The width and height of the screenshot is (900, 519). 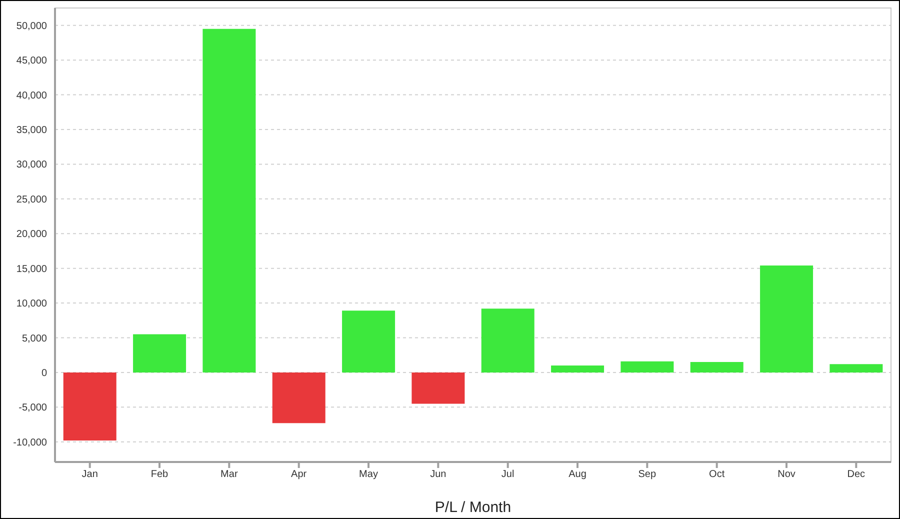 What do you see at coordinates (507, 474) in the screenshot?
I see `x-tick-label: Jul` at bounding box center [507, 474].